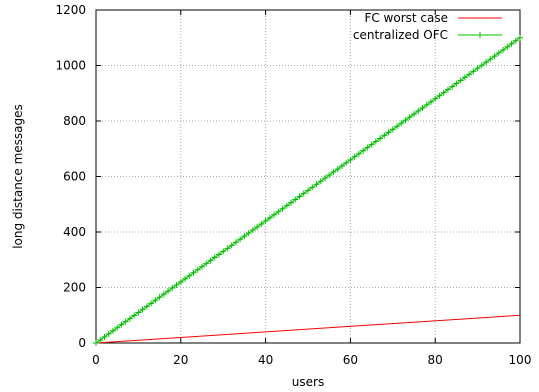  I want to click on y-tick-label: 1200, so click(70, 10).